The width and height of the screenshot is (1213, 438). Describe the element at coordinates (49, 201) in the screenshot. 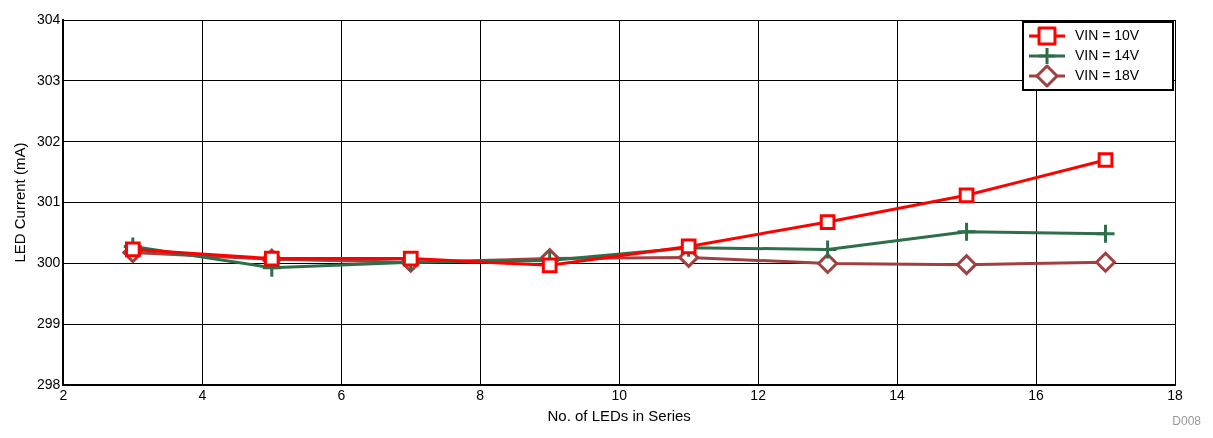

I see `y-tick-label: 301` at that location.